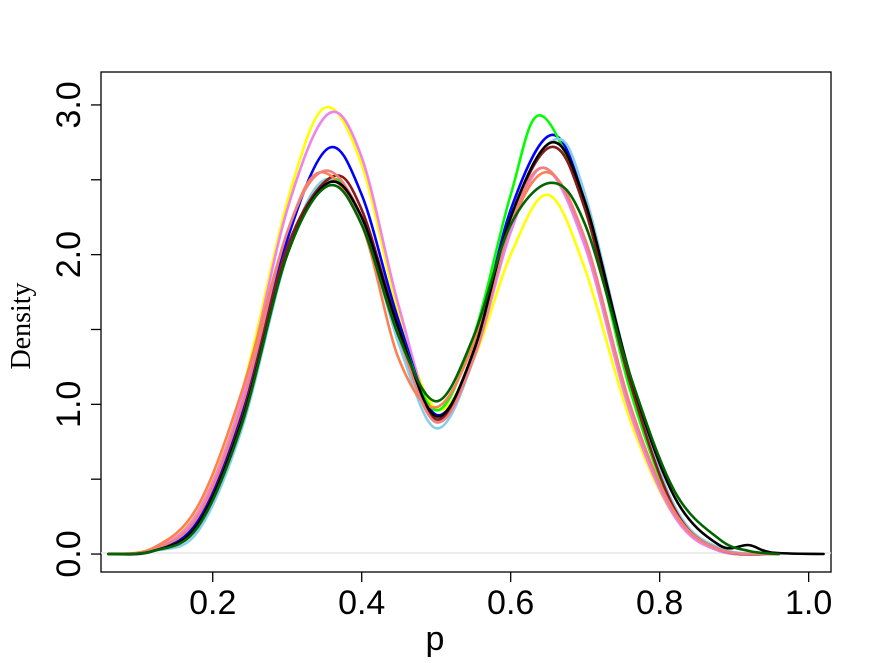 The width and height of the screenshot is (886, 663). Describe the element at coordinates (69, 404) in the screenshot. I see `y-tick-label: 1.0` at that location.